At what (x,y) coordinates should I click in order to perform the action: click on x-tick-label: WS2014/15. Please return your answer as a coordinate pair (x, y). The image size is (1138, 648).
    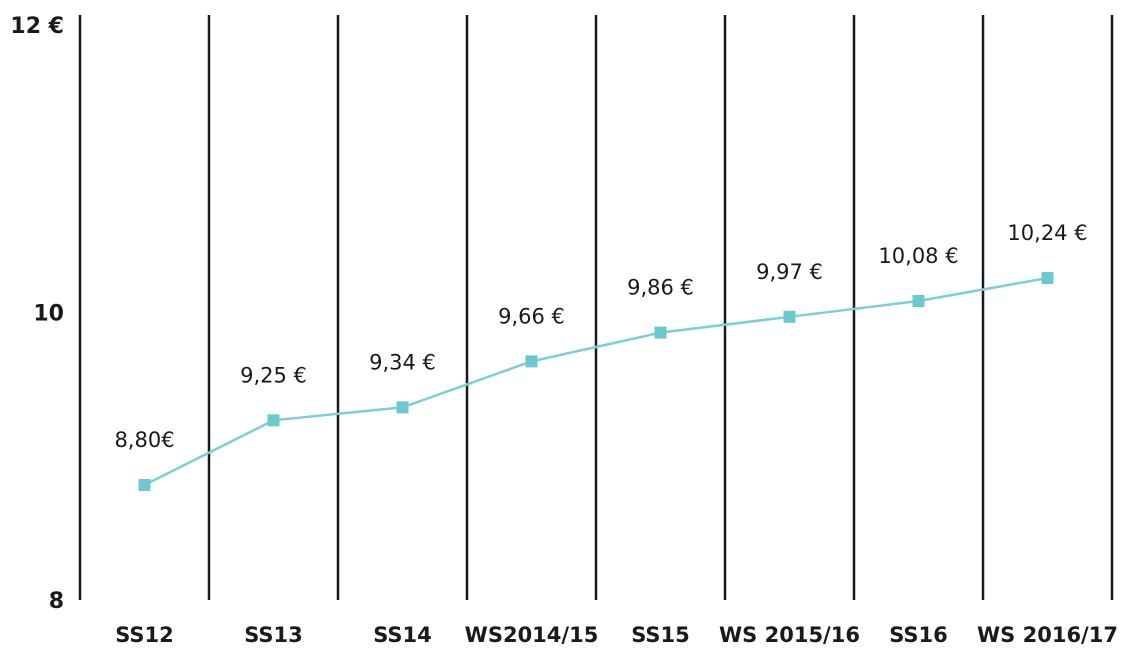
    Looking at the image, I should click on (532, 635).